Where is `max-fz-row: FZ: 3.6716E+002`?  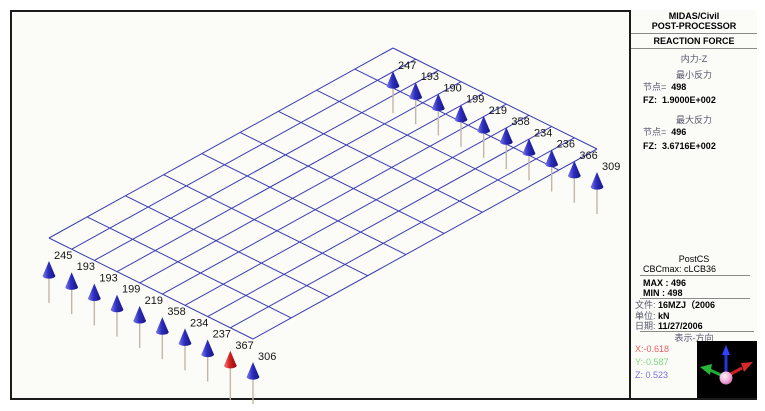 max-fz-row: FZ: 3.6716E+002 is located at coordinates (698, 146).